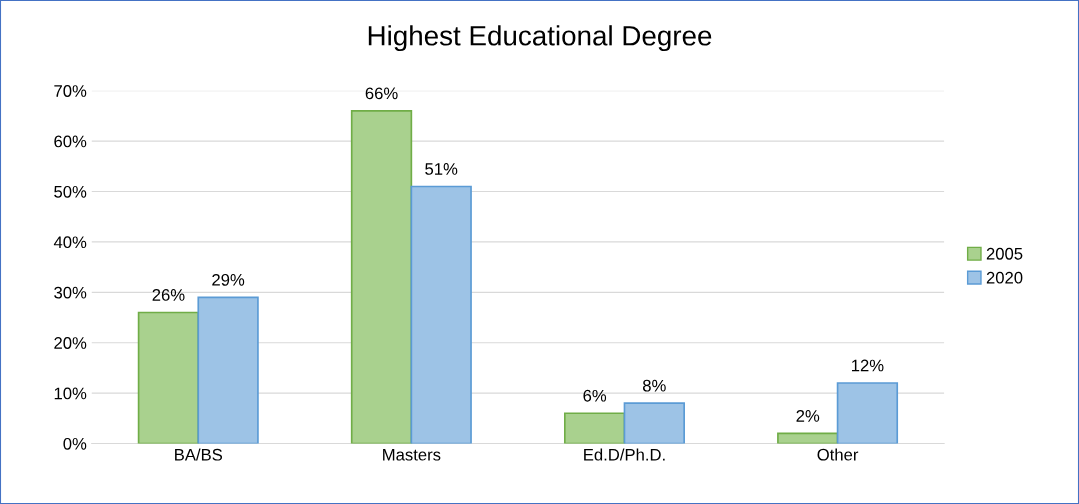  Describe the element at coordinates (412, 454) in the screenshot. I see `x-tick-label: Masters` at that location.